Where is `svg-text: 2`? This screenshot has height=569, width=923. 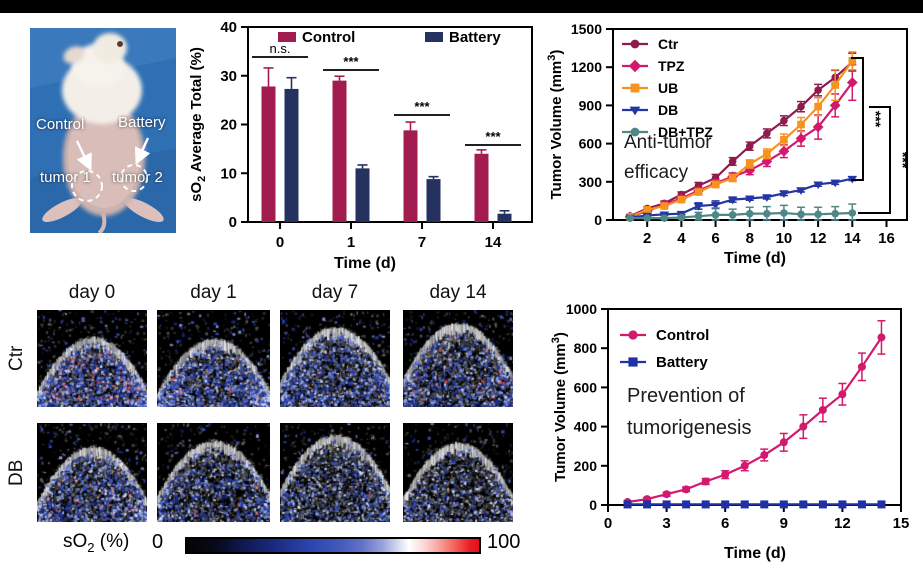 svg-text: 2 is located at coordinates (647, 238).